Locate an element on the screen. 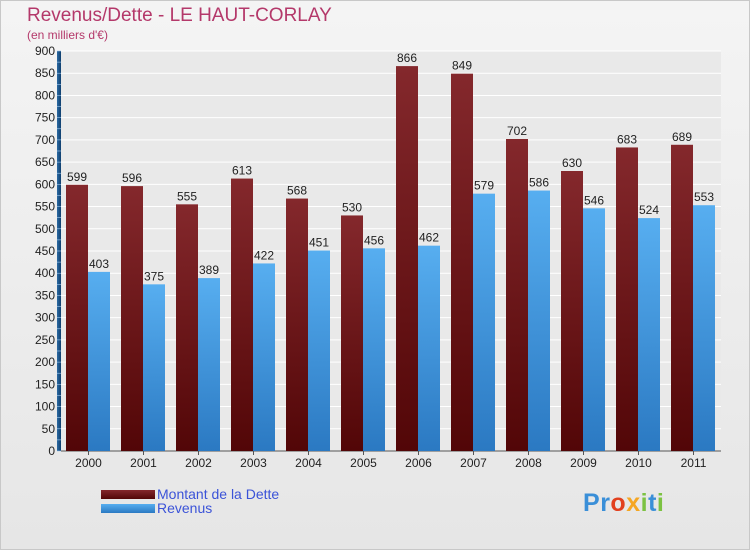 The width and height of the screenshot is (750, 550). data-label-dette: 689 is located at coordinates (682, 137).